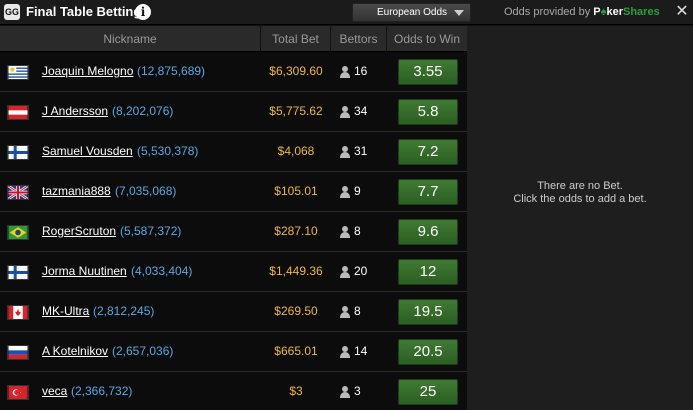 The image size is (693, 410). Describe the element at coordinates (233, 272) in the screenshot. I see `table-row: Jorma Nuutinen (4,033,404) $1,449.36 20 12` at that location.